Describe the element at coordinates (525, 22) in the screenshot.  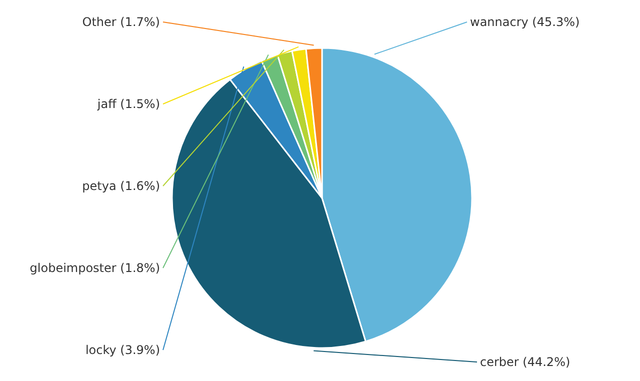
I see `slice-label: wannacry (45.3%)` at that location.